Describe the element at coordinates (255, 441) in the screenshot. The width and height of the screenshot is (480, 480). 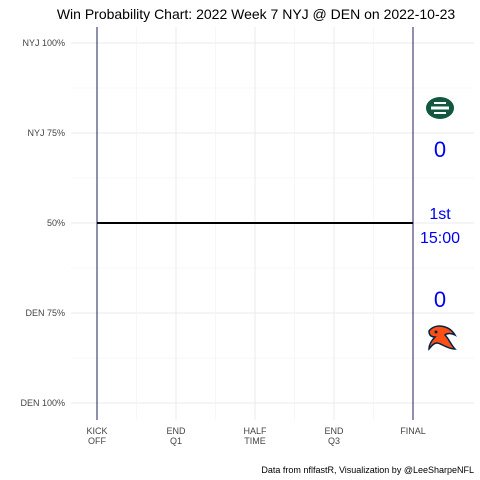
I see `x-tick-label: TIME` at that location.